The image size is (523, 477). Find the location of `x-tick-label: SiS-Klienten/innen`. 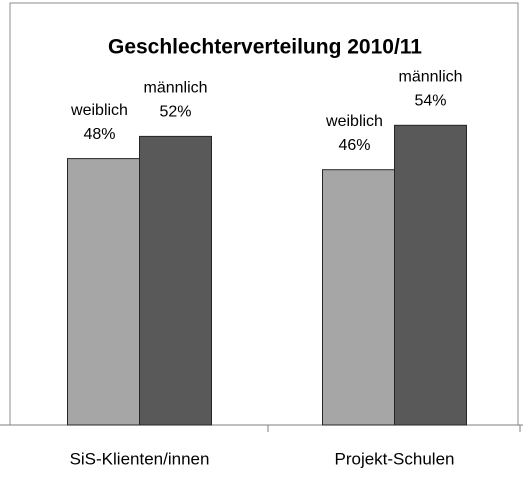

x-tick-label: SiS-Klienten/innen is located at coordinates (140, 458).